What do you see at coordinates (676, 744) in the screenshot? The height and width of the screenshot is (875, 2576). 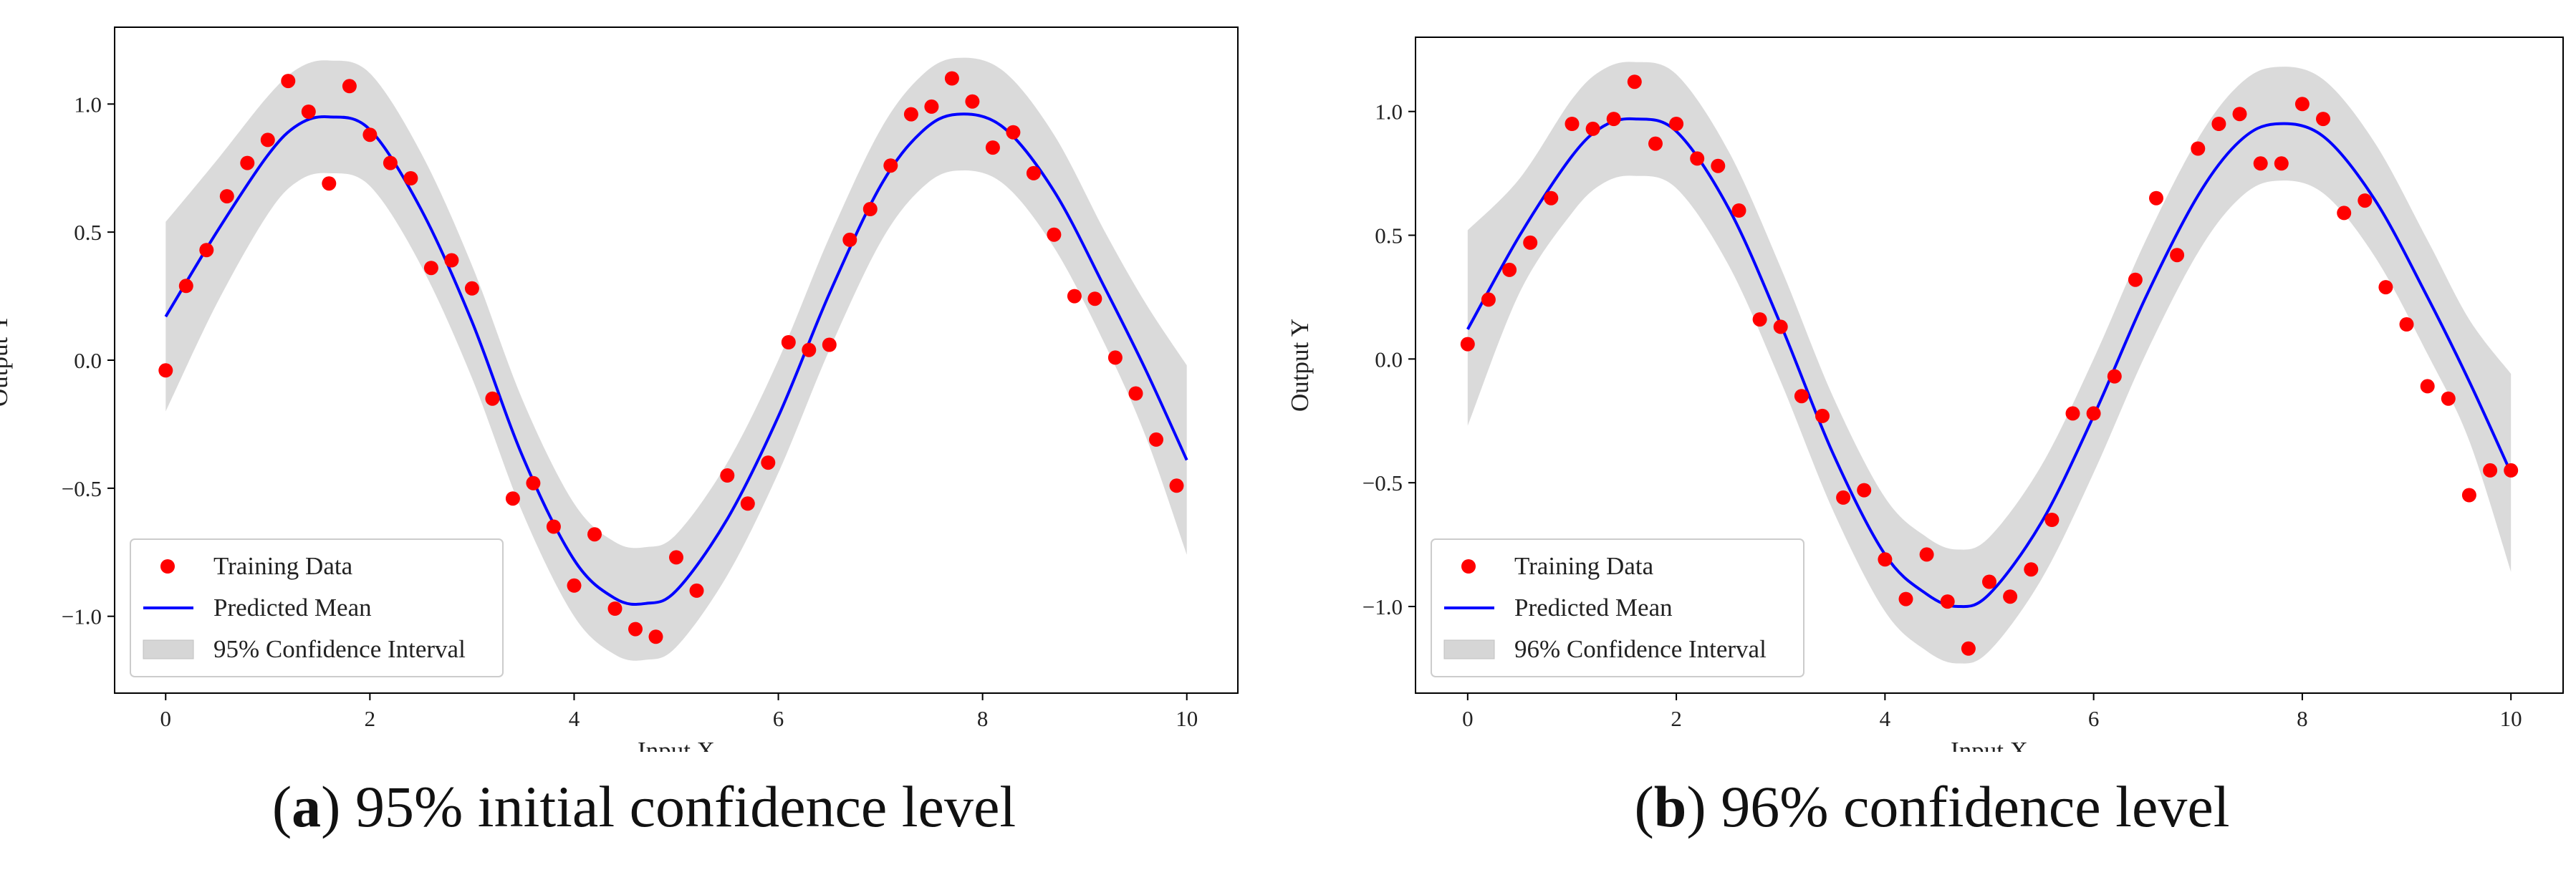 I see `chart-a-x-axis-label: Input X` at bounding box center [676, 744].